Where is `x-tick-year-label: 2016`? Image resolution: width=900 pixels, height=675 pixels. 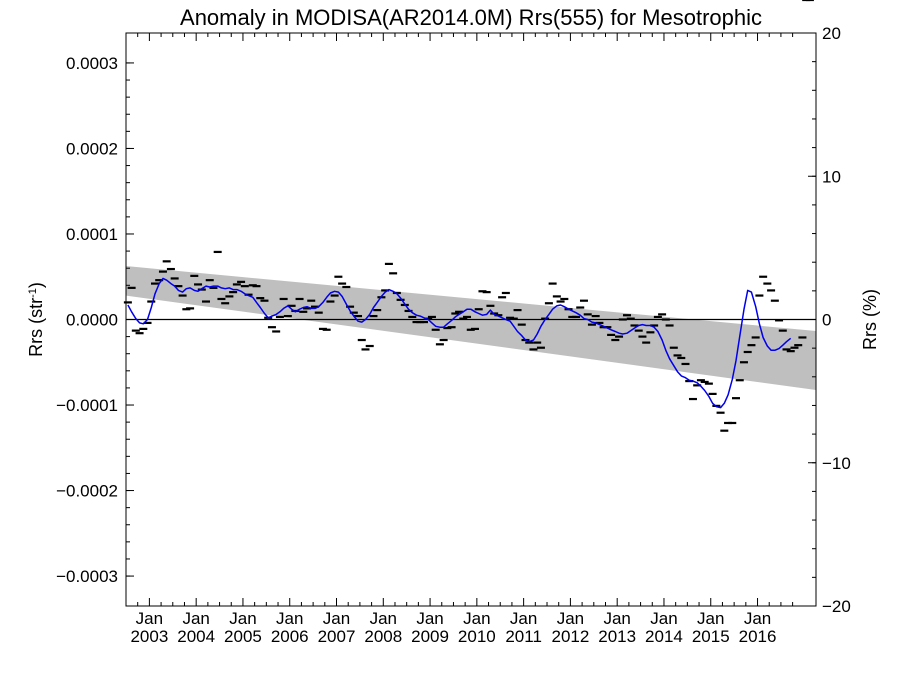 x-tick-year-label: 2016 is located at coordinates (758, 636).